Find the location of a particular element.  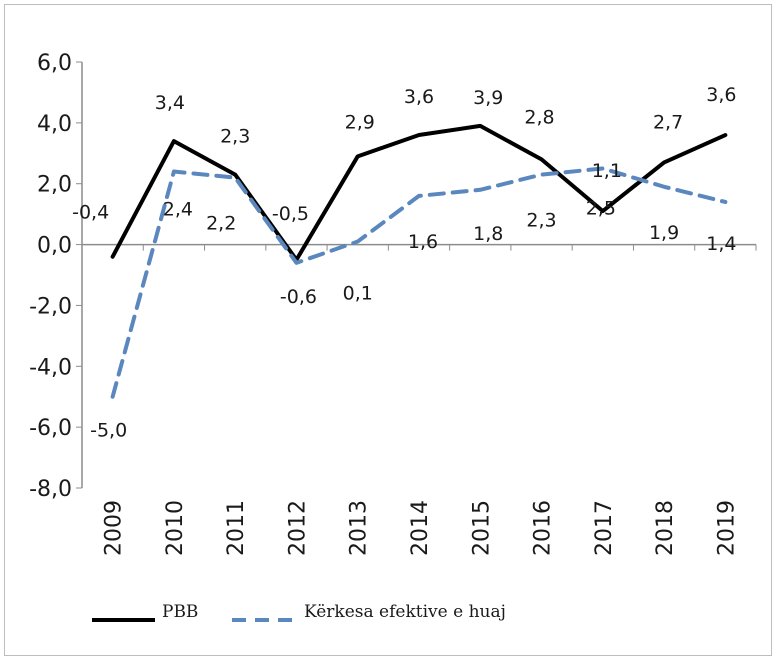

x-tick-label: 2009 is located at coordinates (114, 528).